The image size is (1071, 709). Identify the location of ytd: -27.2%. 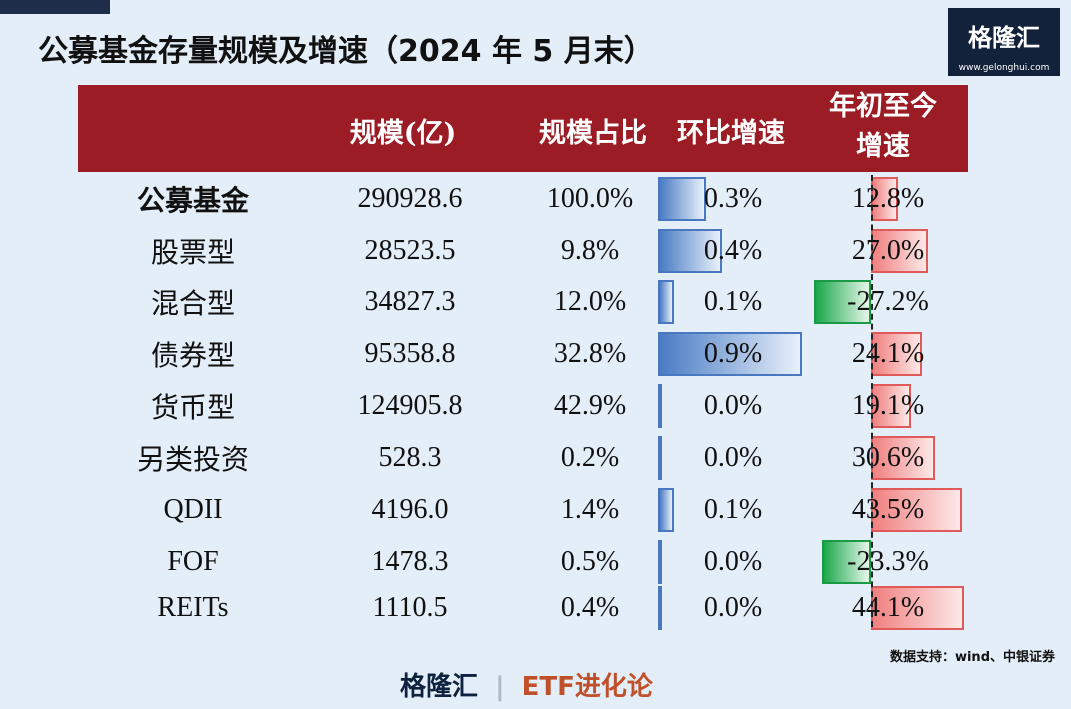
(888, 301).